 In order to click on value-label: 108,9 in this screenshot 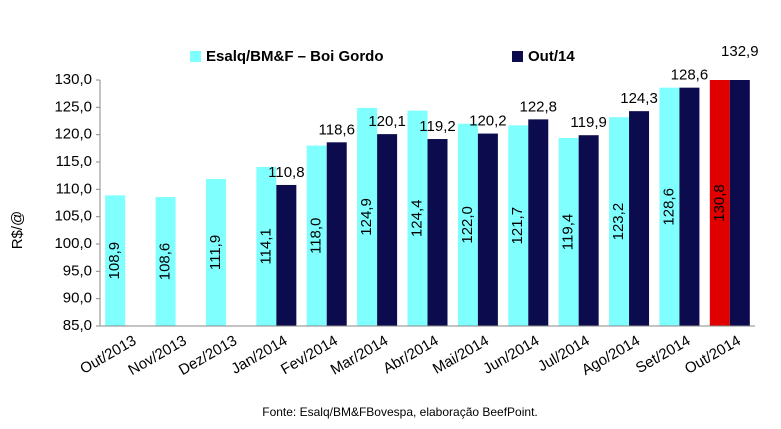, I will do `click(114, 261)`.